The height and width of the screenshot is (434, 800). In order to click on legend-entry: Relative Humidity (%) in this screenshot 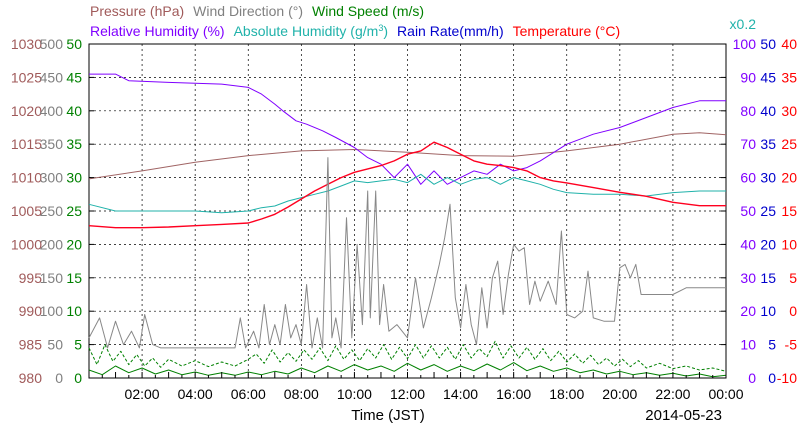, I will do `click(157, 31)`.